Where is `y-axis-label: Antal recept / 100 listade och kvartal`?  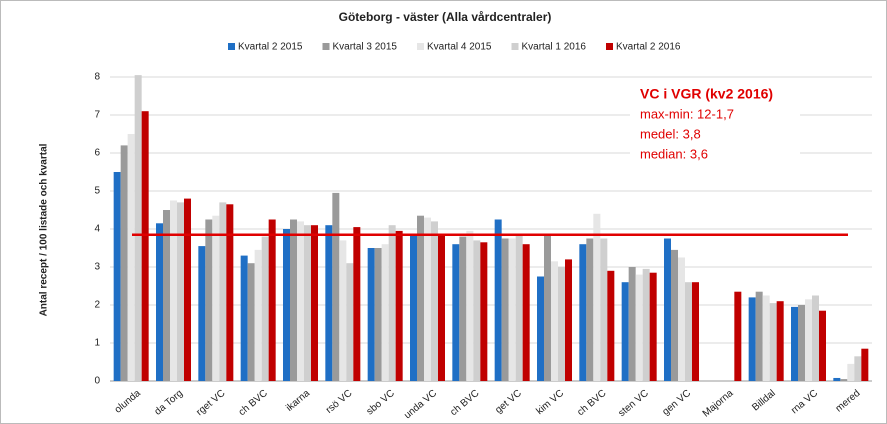
y-axis-label: Antal recept / 100 listade och kvartal is located at coordinates (44, 229).